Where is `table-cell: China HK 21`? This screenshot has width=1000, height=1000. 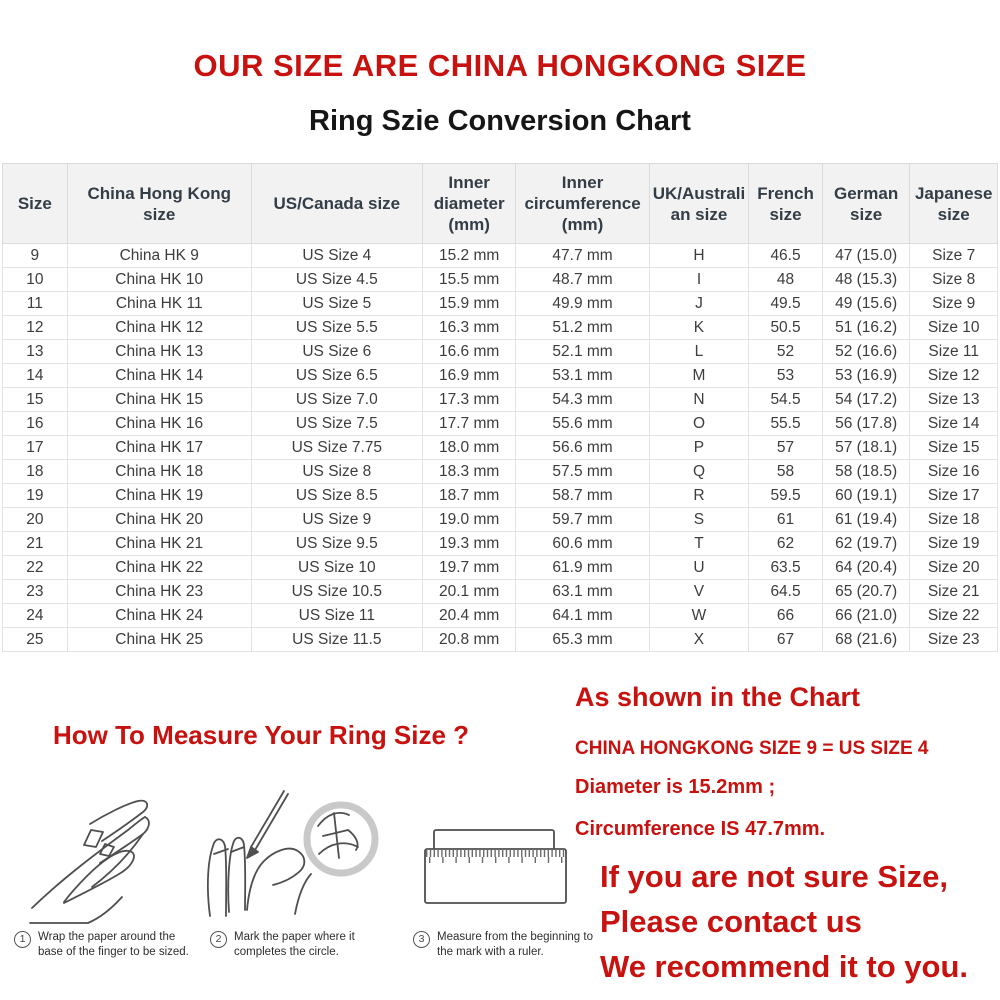 table-cell: China HK 21 is located at coordinates (159, 543).